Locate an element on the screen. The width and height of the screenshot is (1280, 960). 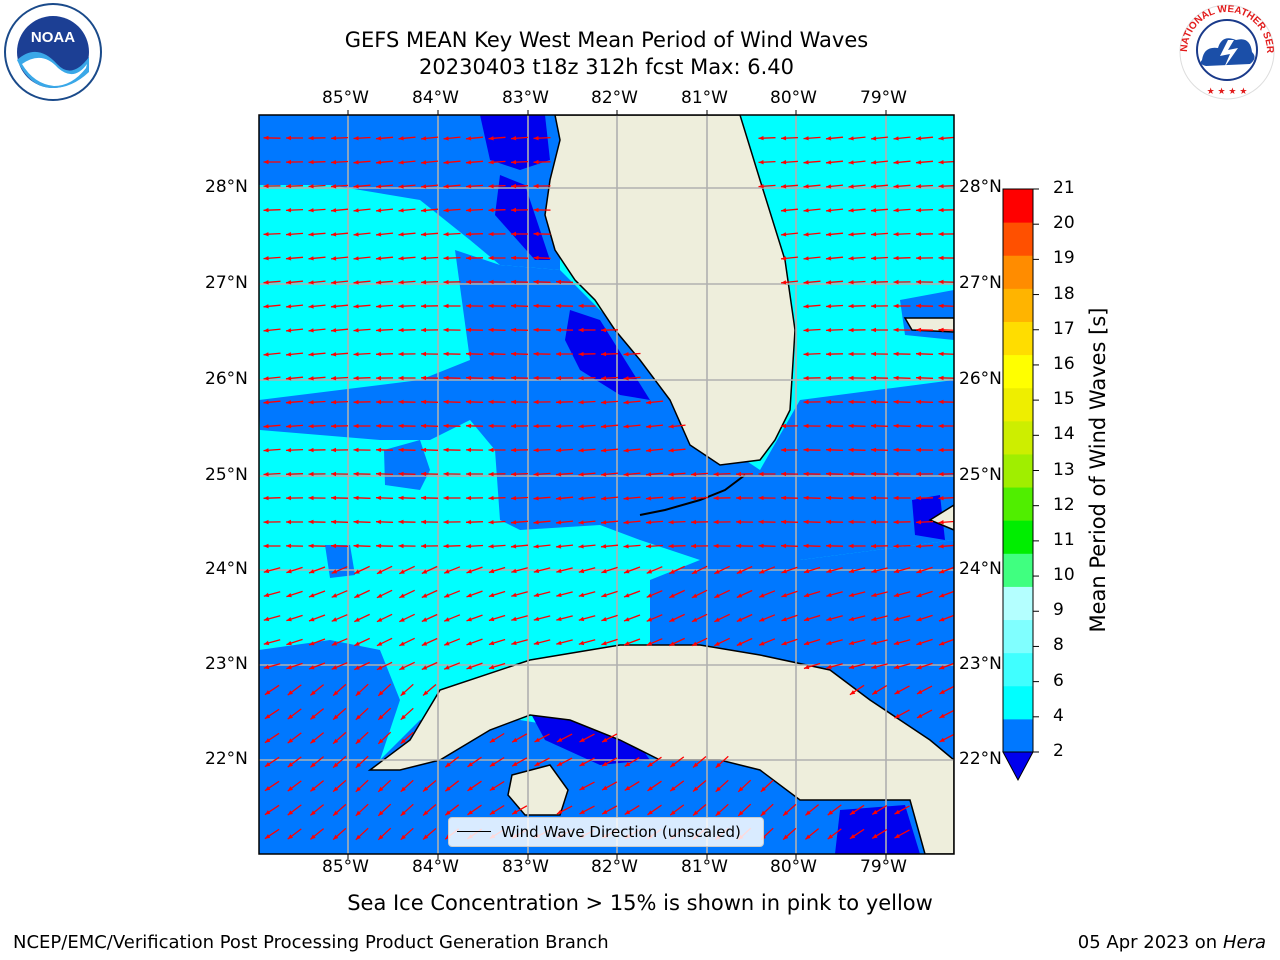
colorbar-tick-label: 13 is located at coordinates (1064, 469).